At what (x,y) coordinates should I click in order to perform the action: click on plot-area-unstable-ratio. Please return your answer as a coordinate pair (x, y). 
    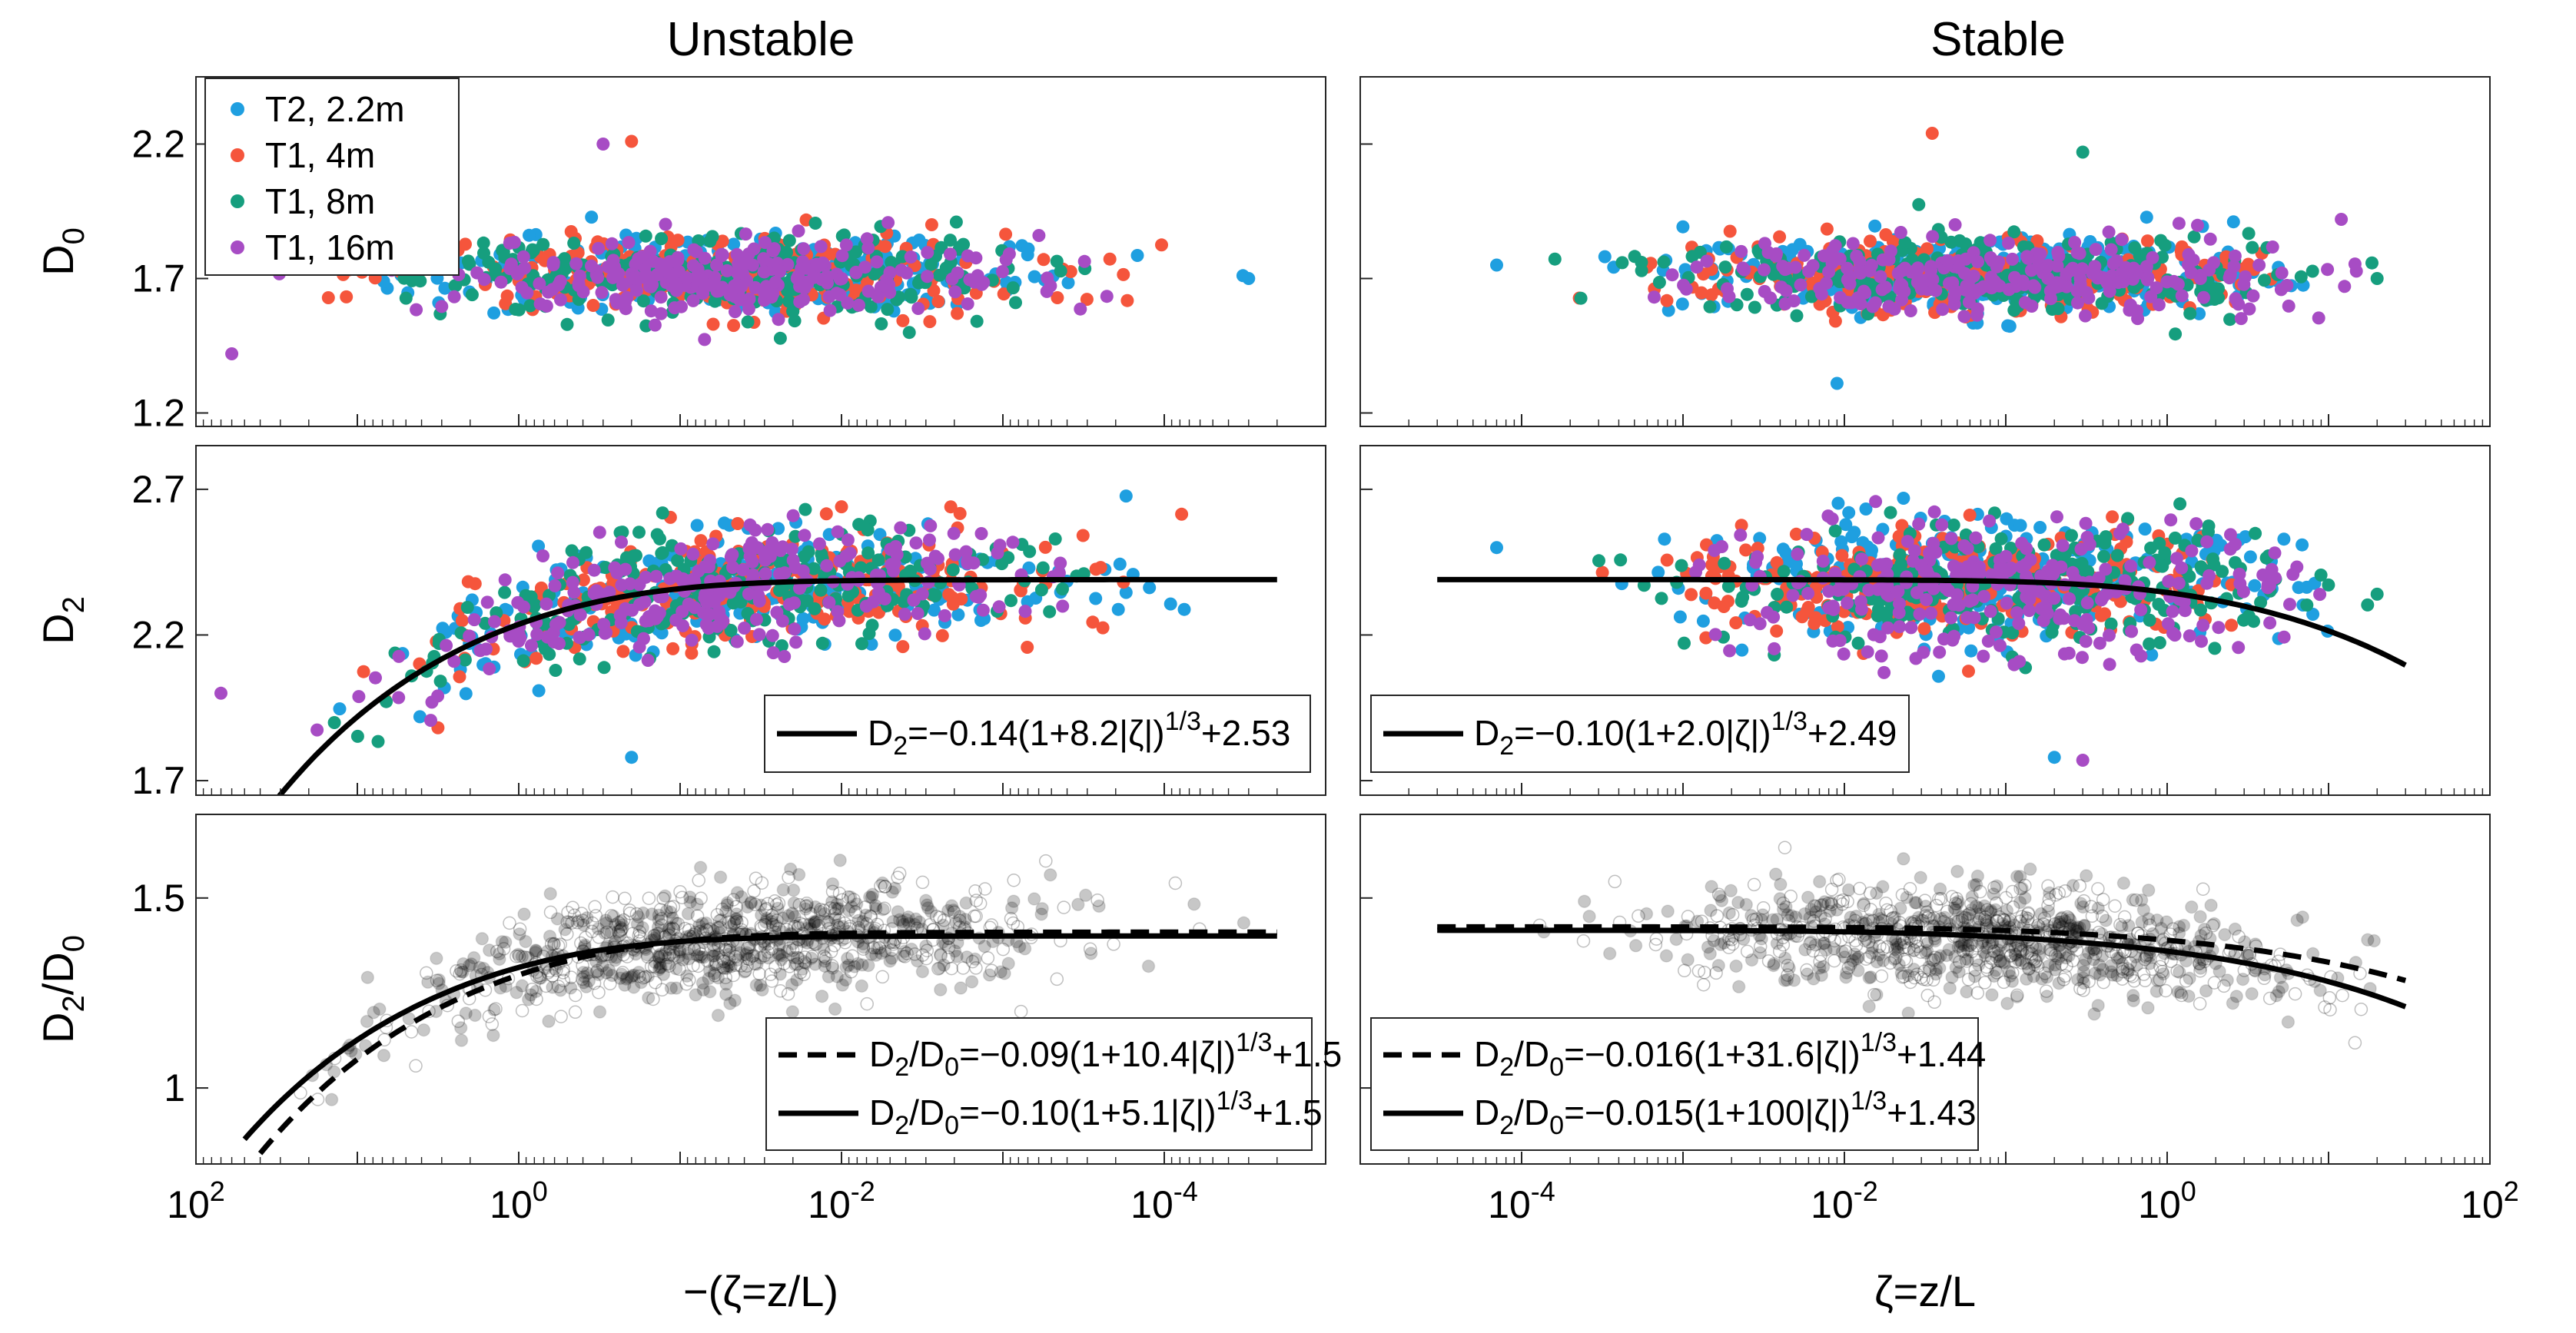
    Looking at the image, I should click on (759, 1005).